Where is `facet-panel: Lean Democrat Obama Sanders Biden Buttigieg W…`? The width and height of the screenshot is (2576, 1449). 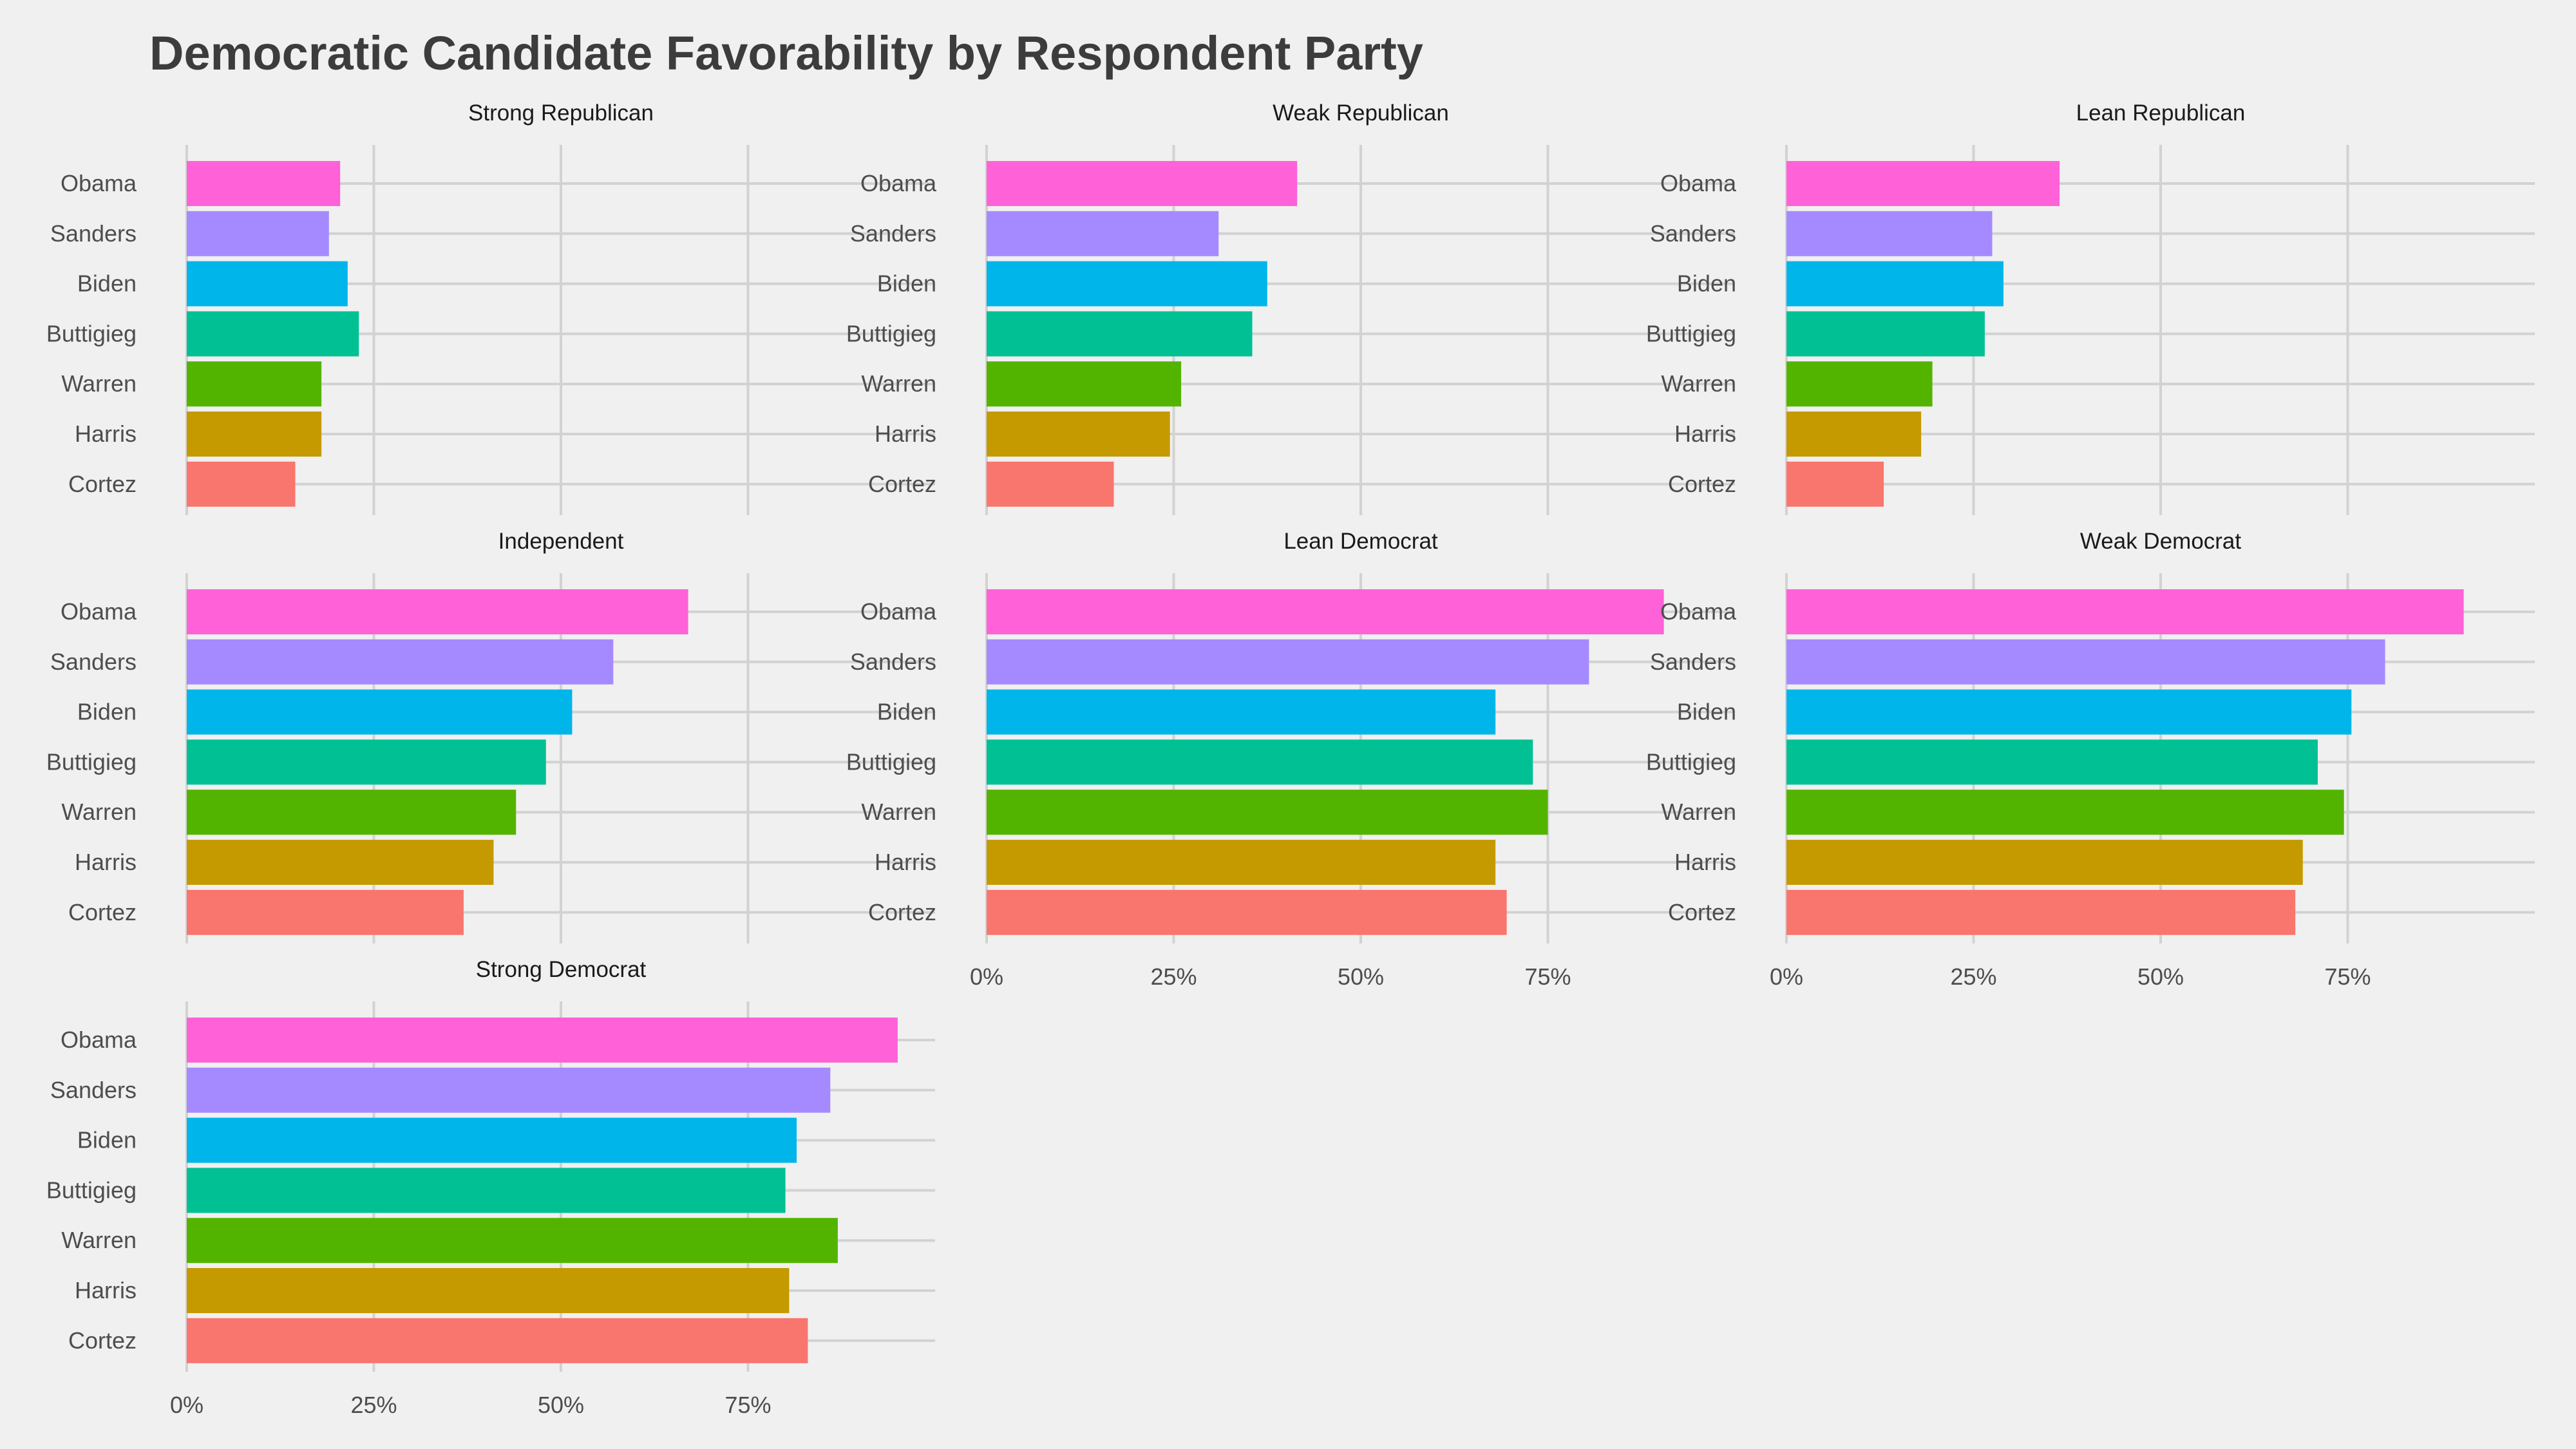
facet-panel: Lean Democrat Obama Sanders Biden Buttigieg W… is located at coordinates (1290, 759).